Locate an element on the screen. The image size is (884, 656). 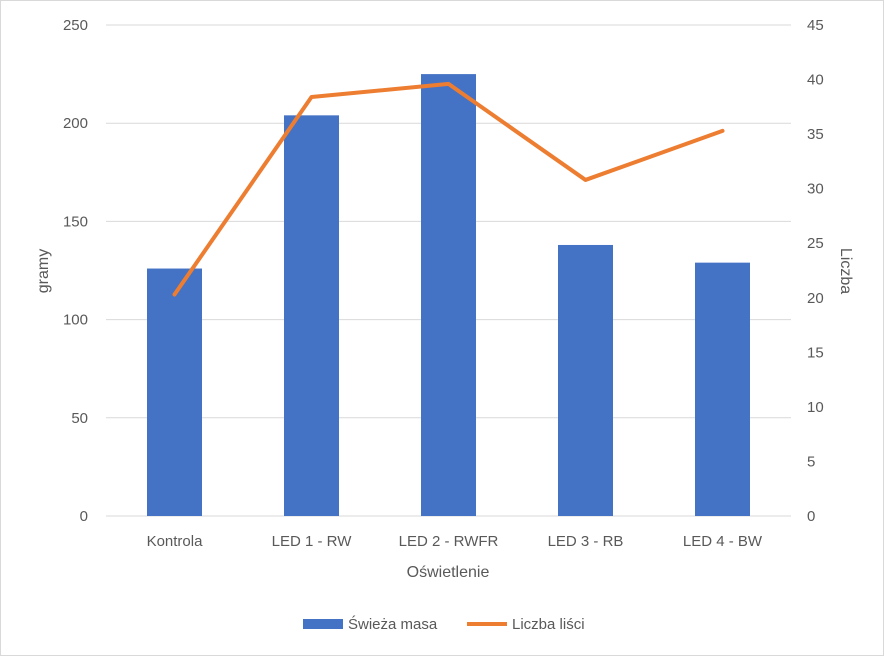
x-tick-label: LED 4 - BW is located at coordinates (723, 541).